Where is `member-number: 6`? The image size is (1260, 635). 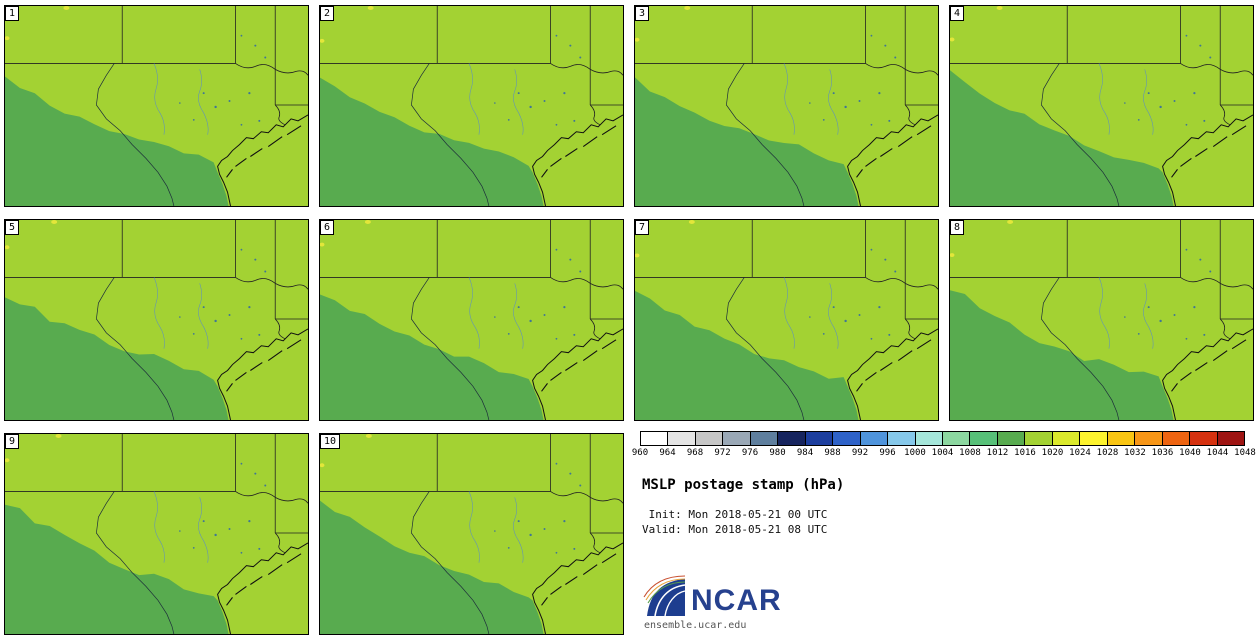
member-number: 6 is located at coordinates (327, 227).